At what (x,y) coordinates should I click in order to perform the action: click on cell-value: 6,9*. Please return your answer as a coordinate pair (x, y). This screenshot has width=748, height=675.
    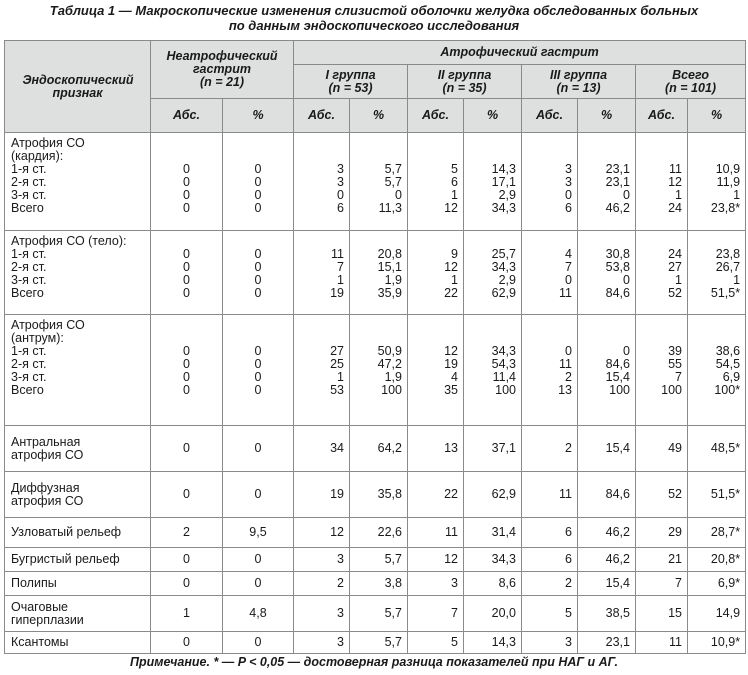
    Looking at the image, I should click on (729, 583).